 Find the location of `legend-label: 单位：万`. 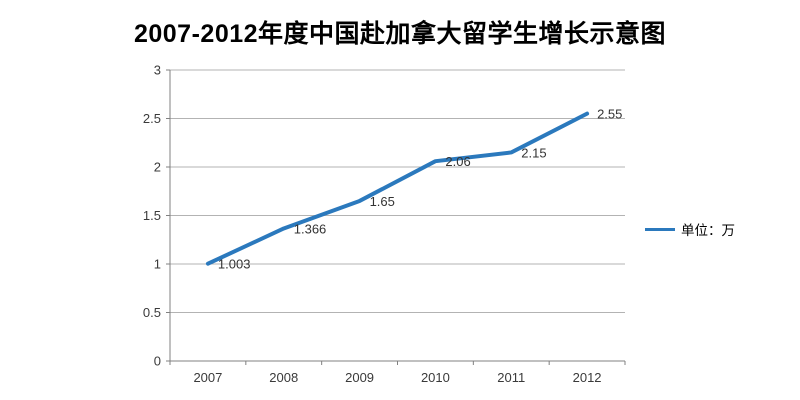

legend-label: 单位：万 is located at coordinates (708, 230).